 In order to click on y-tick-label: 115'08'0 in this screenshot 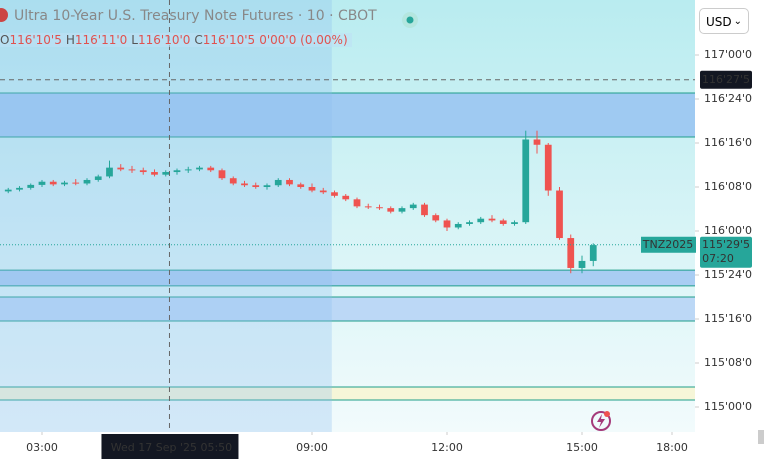, I will do `click(728, 362)`.